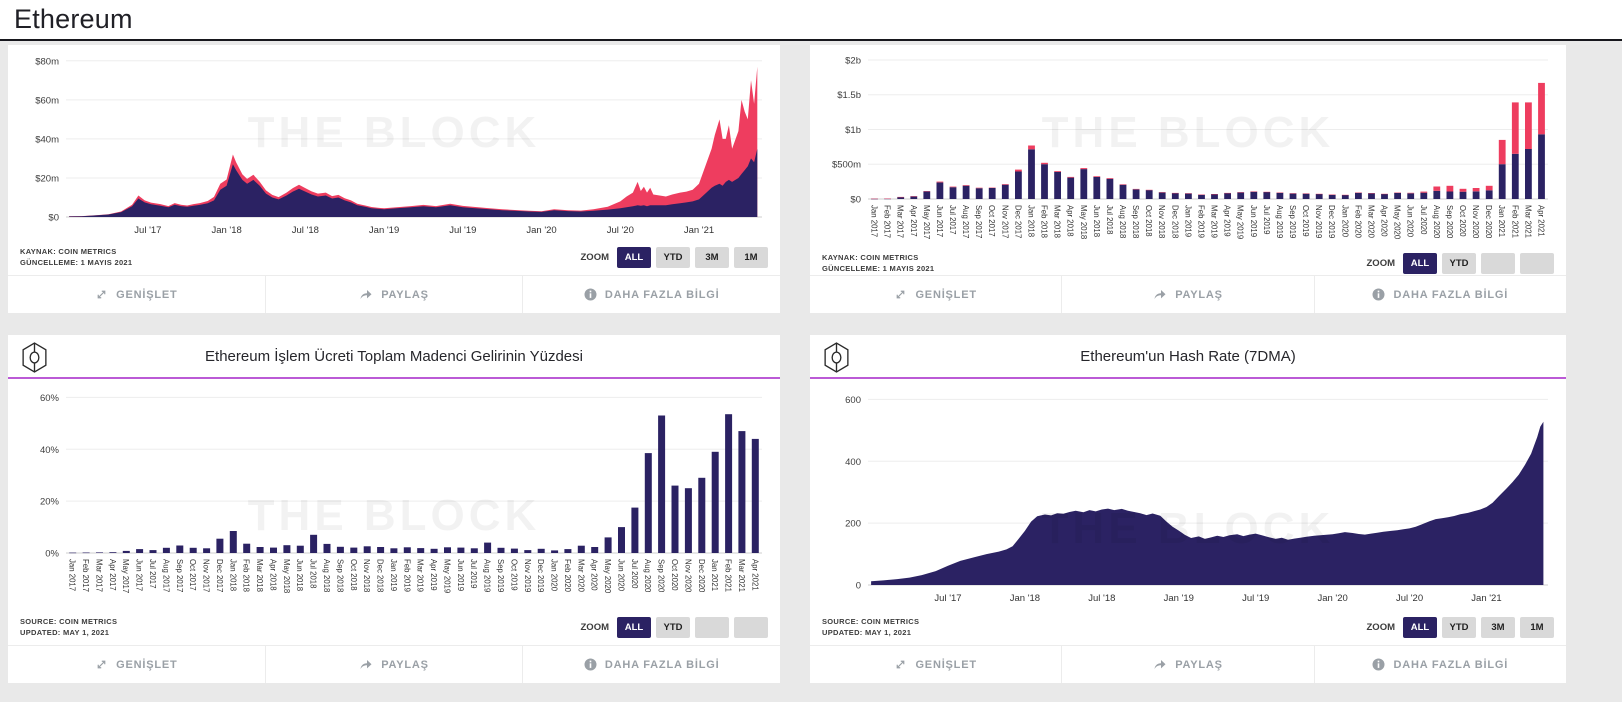  What do you see at coordinates (1266, 219) in the screenshot?
I see `svg-text: Jul 2019` at bounding box center [1266, 219].